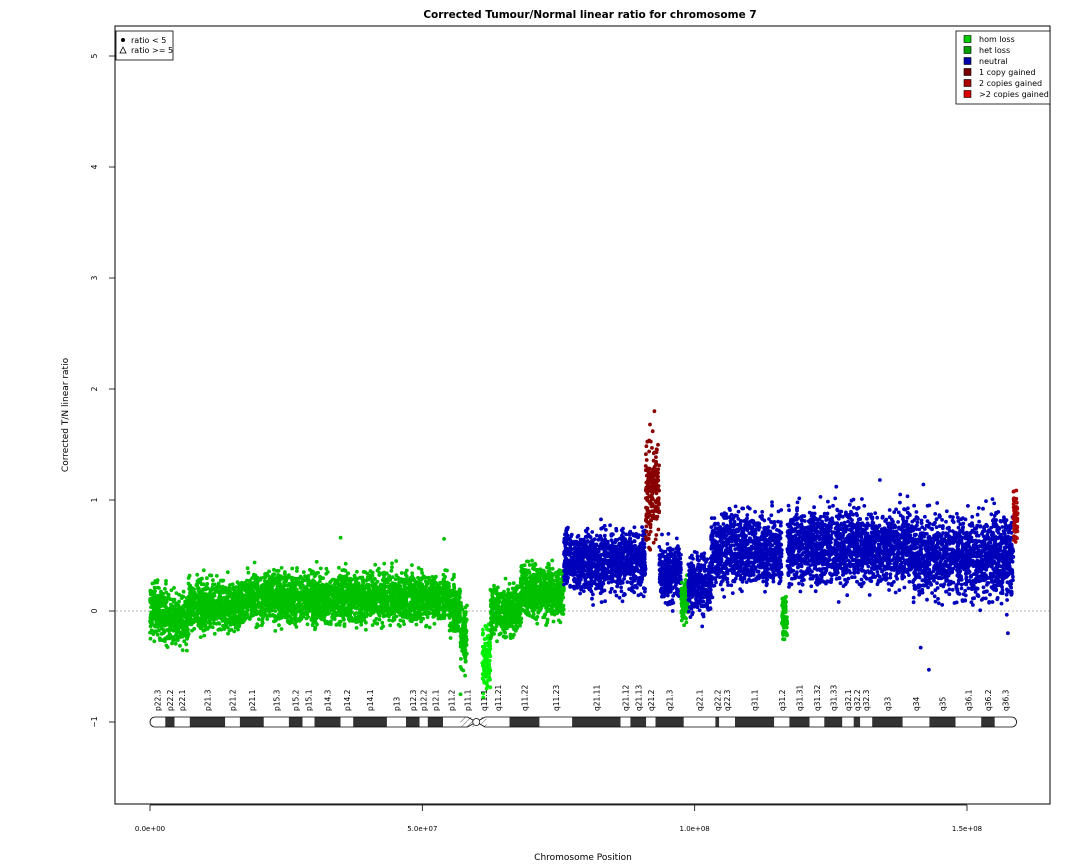 Image resolution: width=1080 pixels, height=864 pixels. Describe the element at coordinates (422, 829) in the screenshot. I see `x-tick-label: 5.0e+07` at that location.